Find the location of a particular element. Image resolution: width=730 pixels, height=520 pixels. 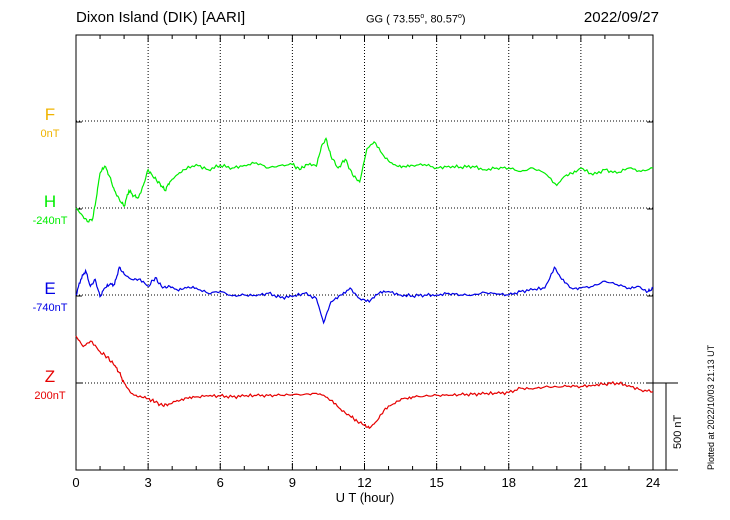

coord-mid: , 80.57 is located at coordinates (441, 19).